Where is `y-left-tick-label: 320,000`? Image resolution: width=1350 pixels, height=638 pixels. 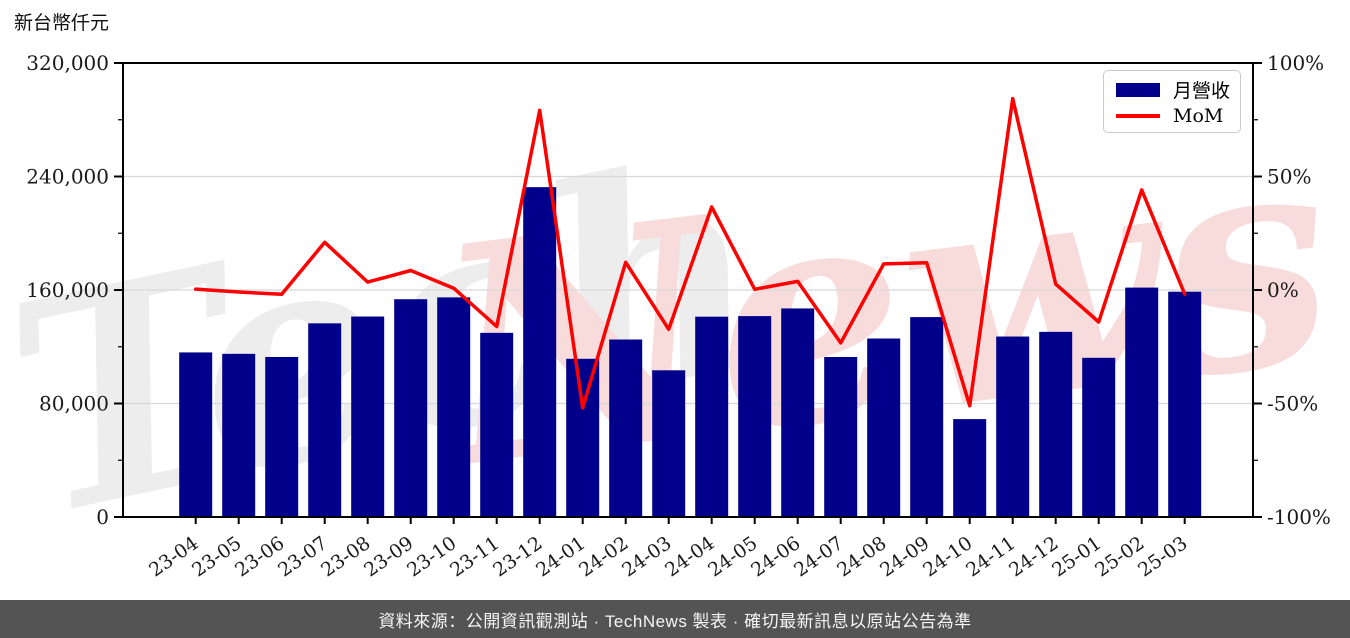 y-left-tick-label: 320,000 is located at coordinates (67, 63).